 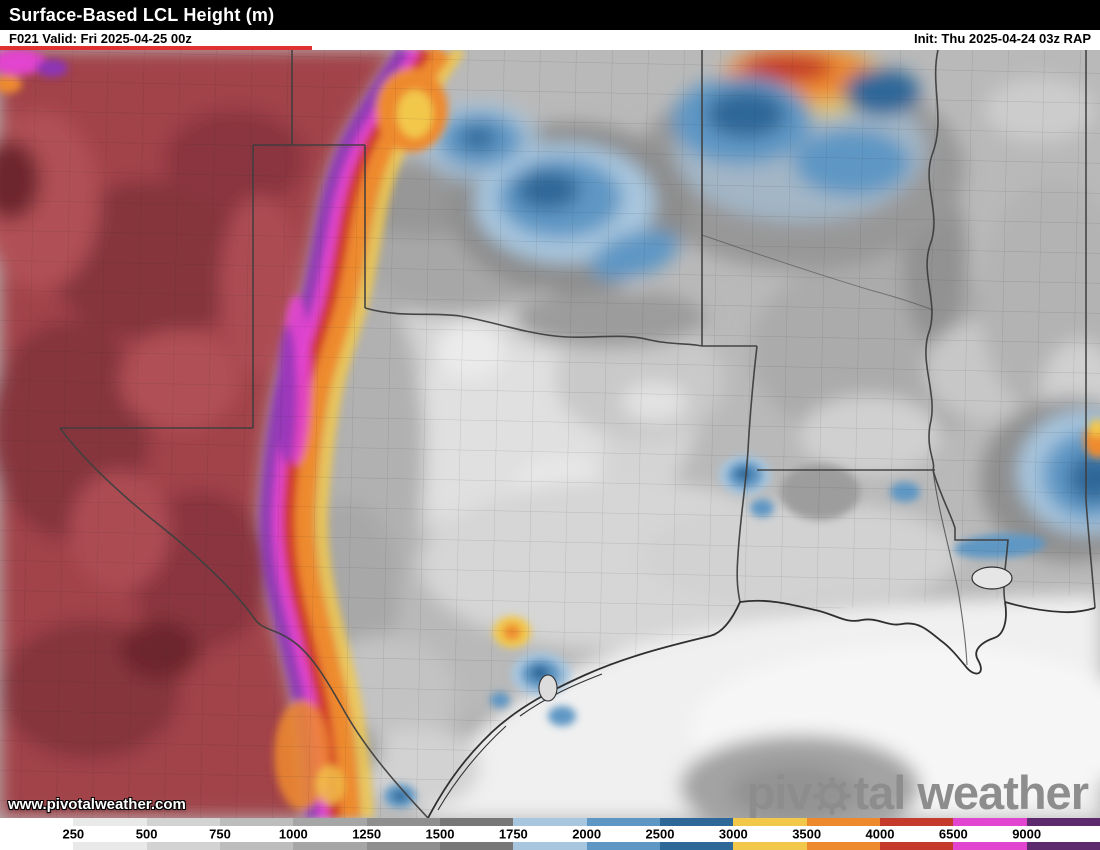 What do you see at coordinates (1002, 38) in the screenshot?
I see `init-label: Init: Thu 2025-04-24 03z RAP` at bounding box center [1002, 38].